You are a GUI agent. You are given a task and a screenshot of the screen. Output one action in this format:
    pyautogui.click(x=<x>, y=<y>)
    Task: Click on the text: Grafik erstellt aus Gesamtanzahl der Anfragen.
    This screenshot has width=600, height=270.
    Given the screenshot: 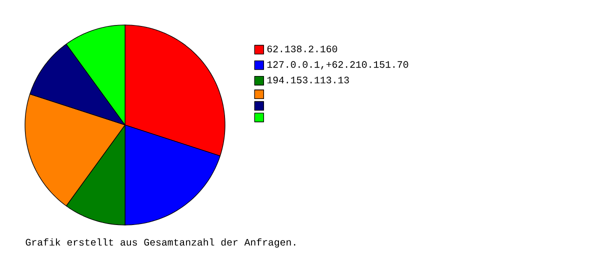 What is the action you would take?
    pyautogui.click(x=161, y=243)
    